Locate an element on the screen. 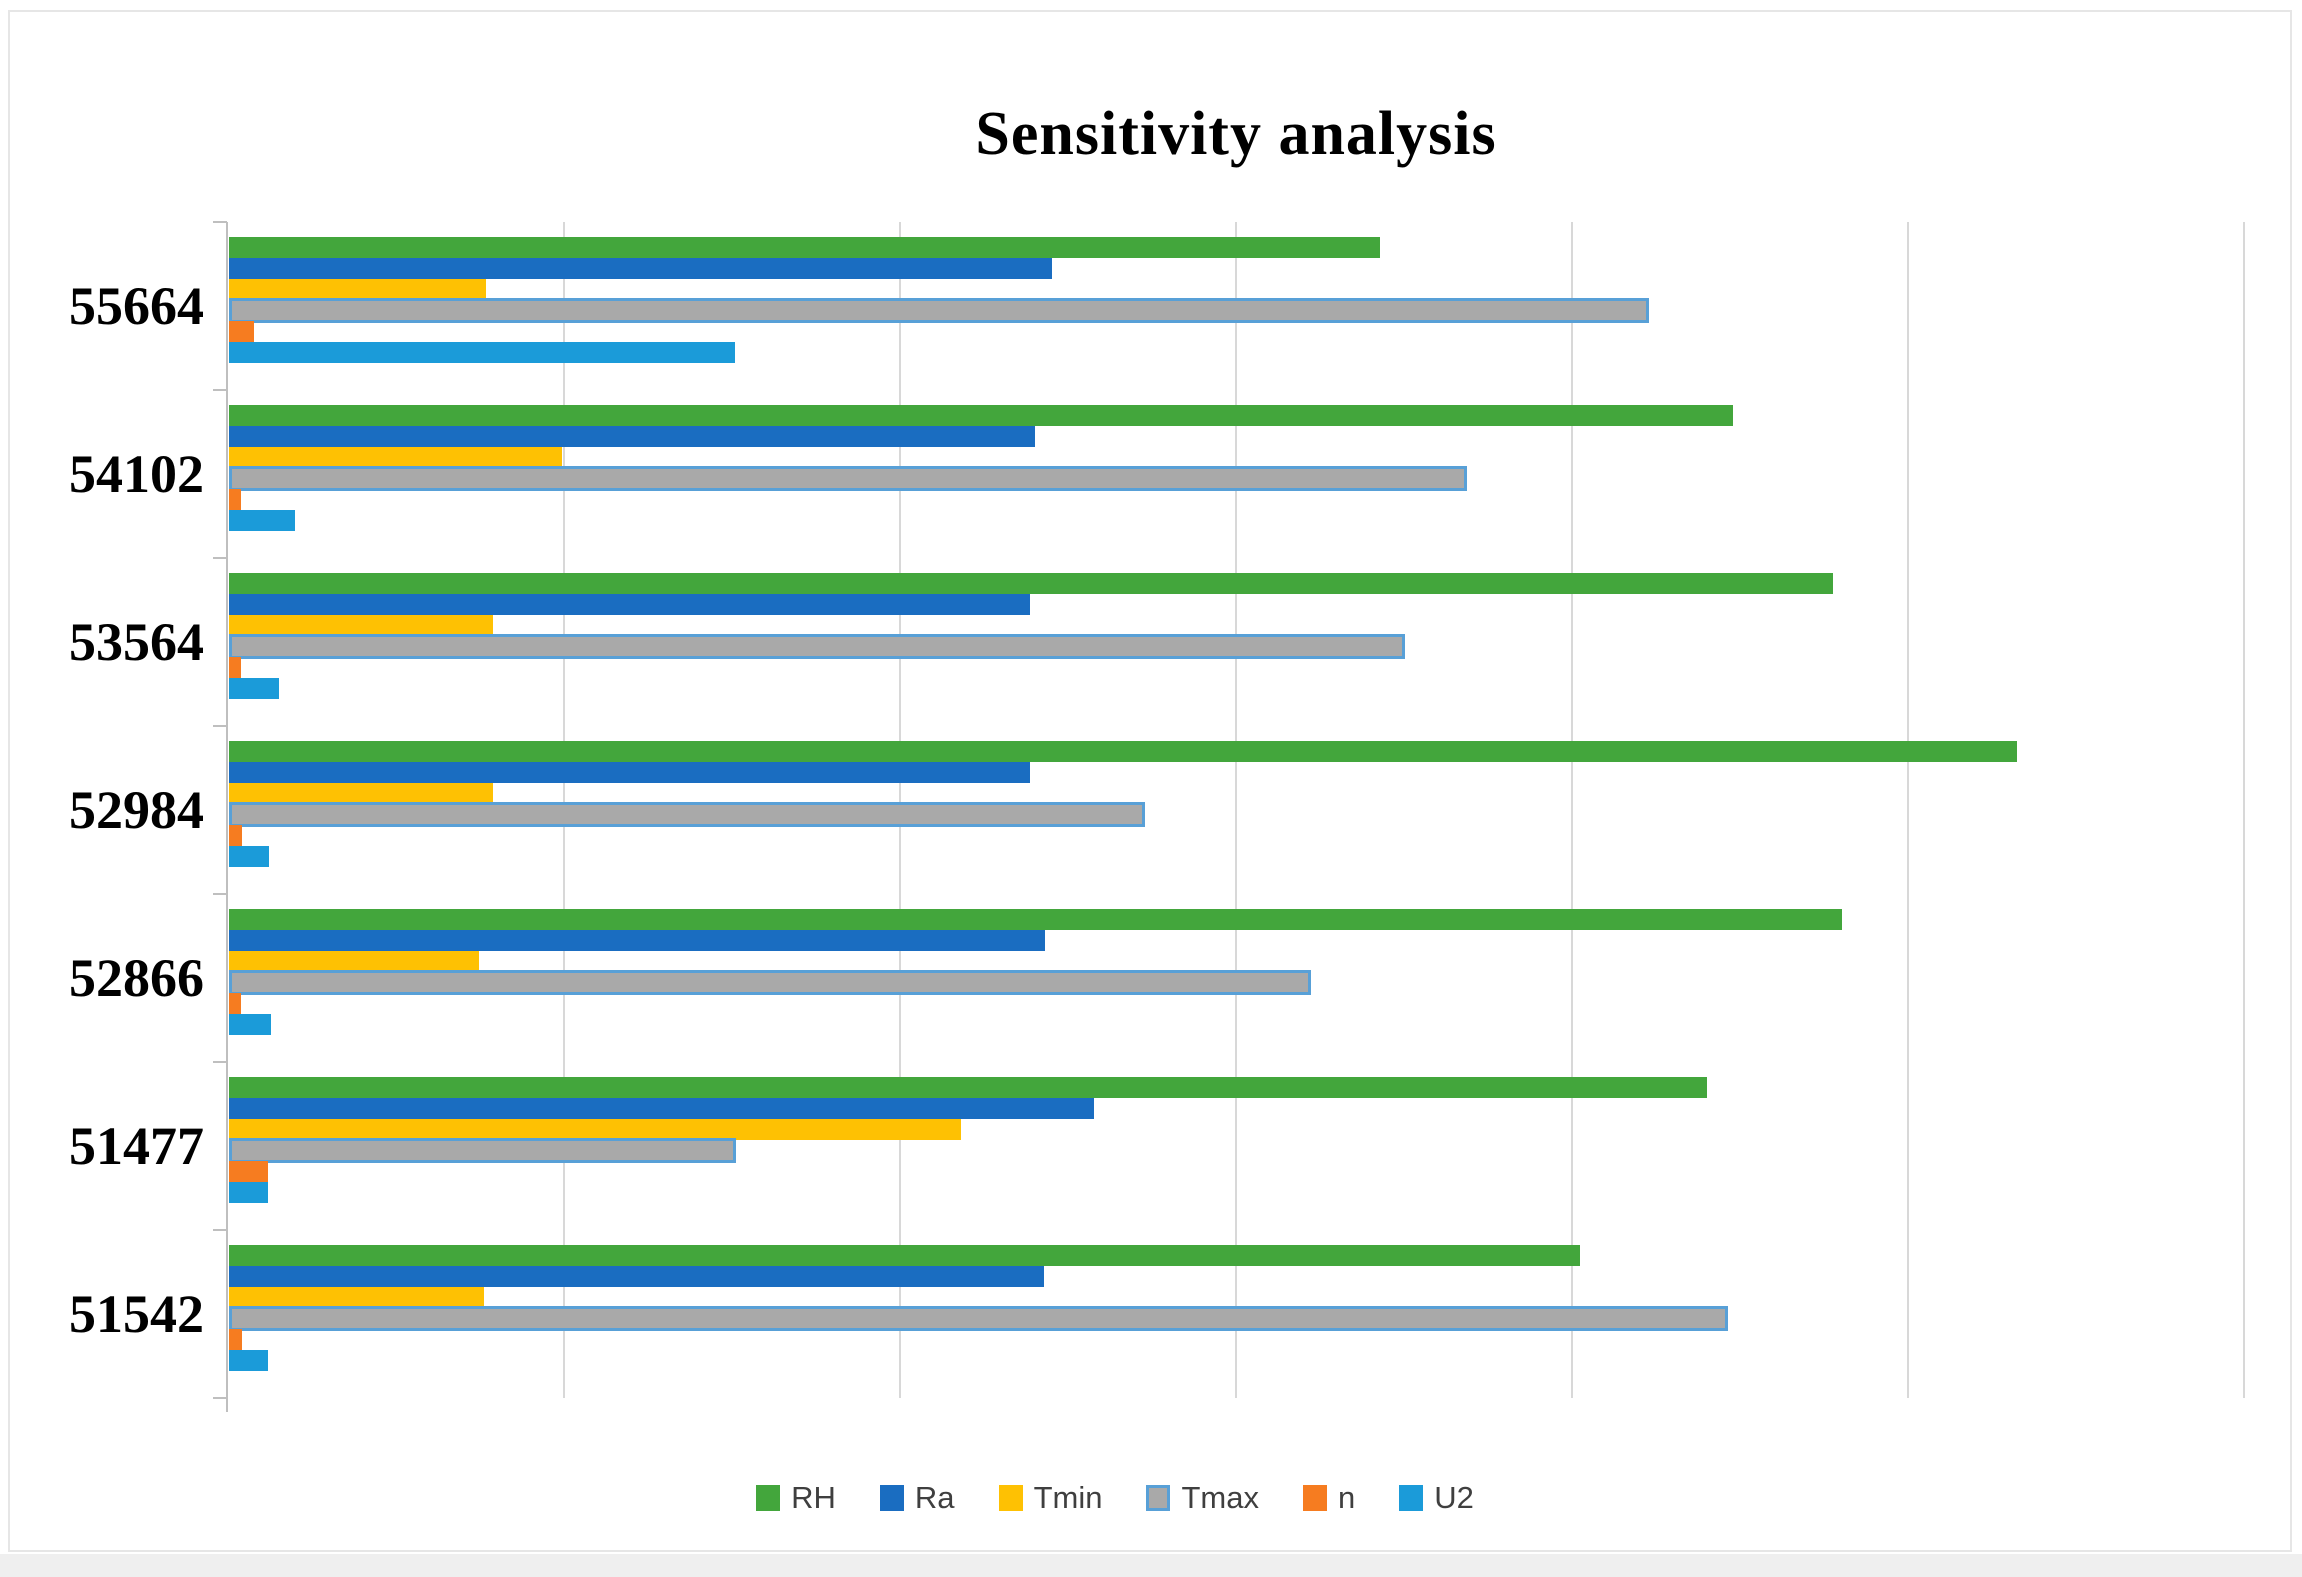 The image size is (2302, 1577). category-label: 51542 is located at coordinates (136, 1314).